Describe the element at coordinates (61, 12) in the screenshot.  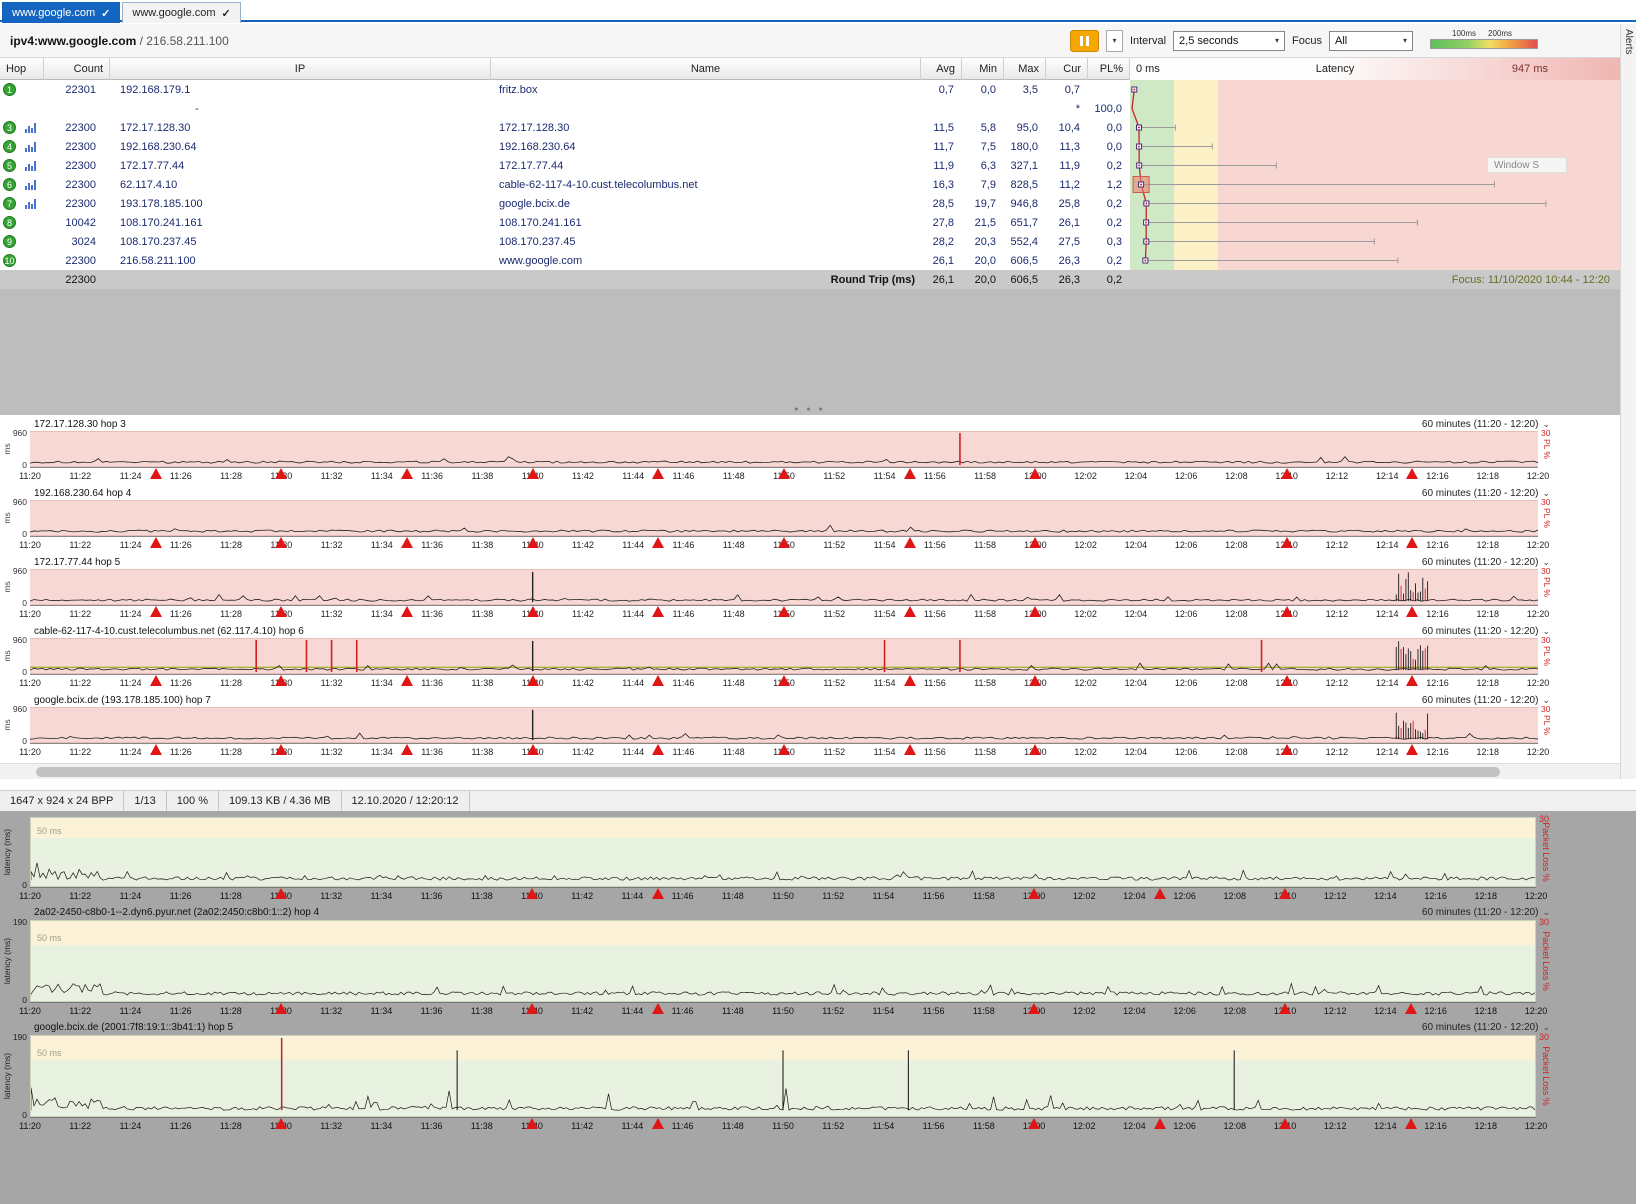
I see `tab-target-1: www.google.com ✓` at that location.